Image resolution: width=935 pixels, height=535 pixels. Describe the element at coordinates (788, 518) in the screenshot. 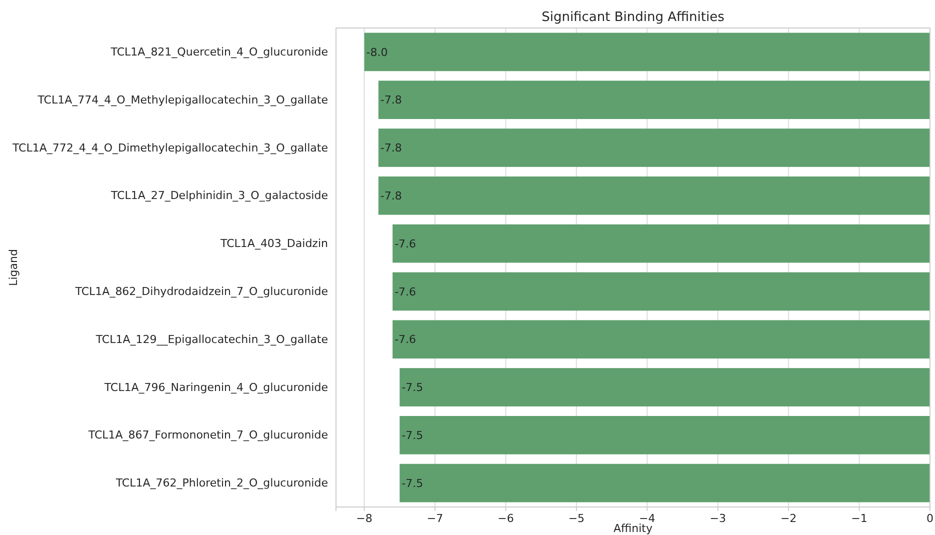

I see `x-tick-label: −2` at that location.